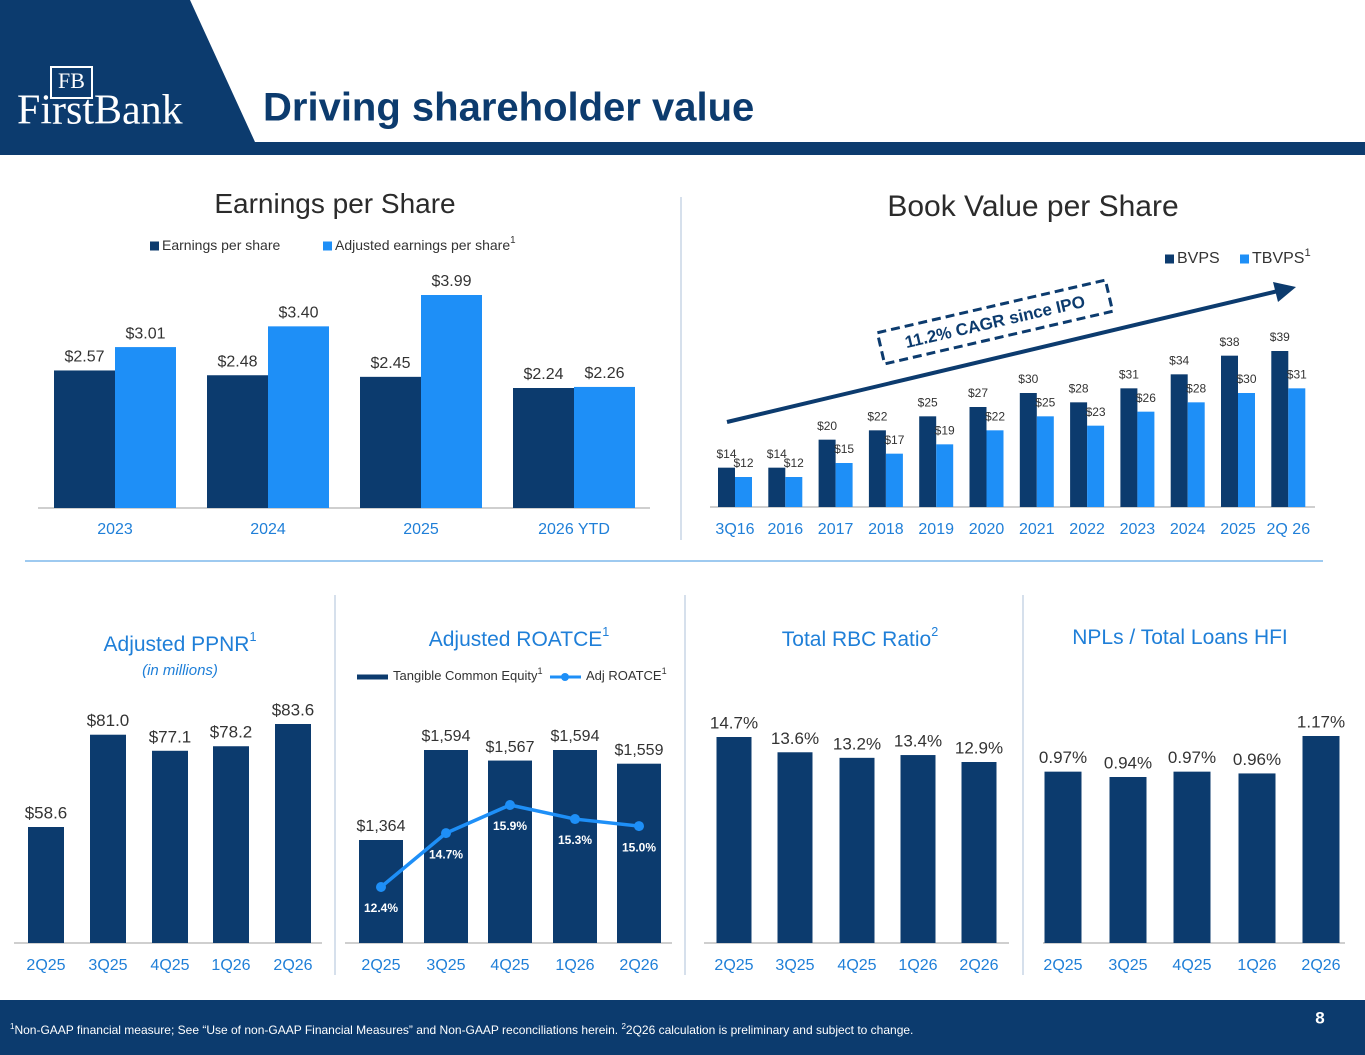 Image resolution: width=1365 pixels, height=1055 pixels. Describe the element at coordinates (604, 373) in the screenshot. I see `data-label: $2.26` at that location.